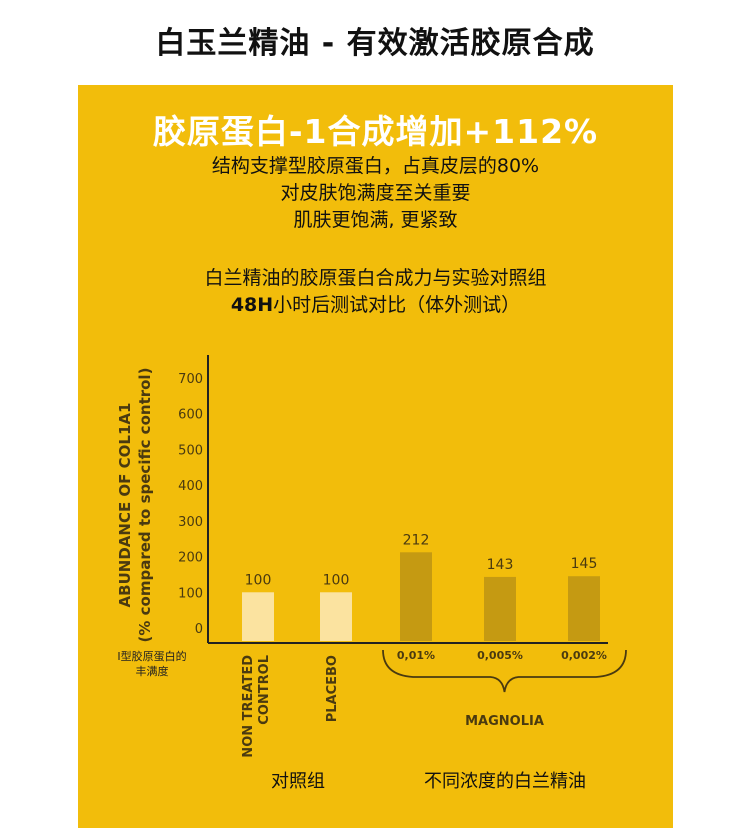 The height and width of the screenshot is (835, 750). Describe the element at coordinates (375, 166) in the screenshot. I see `subline-1: 结构支撑型胶原蛋白，占真皮层的80%` at that location.